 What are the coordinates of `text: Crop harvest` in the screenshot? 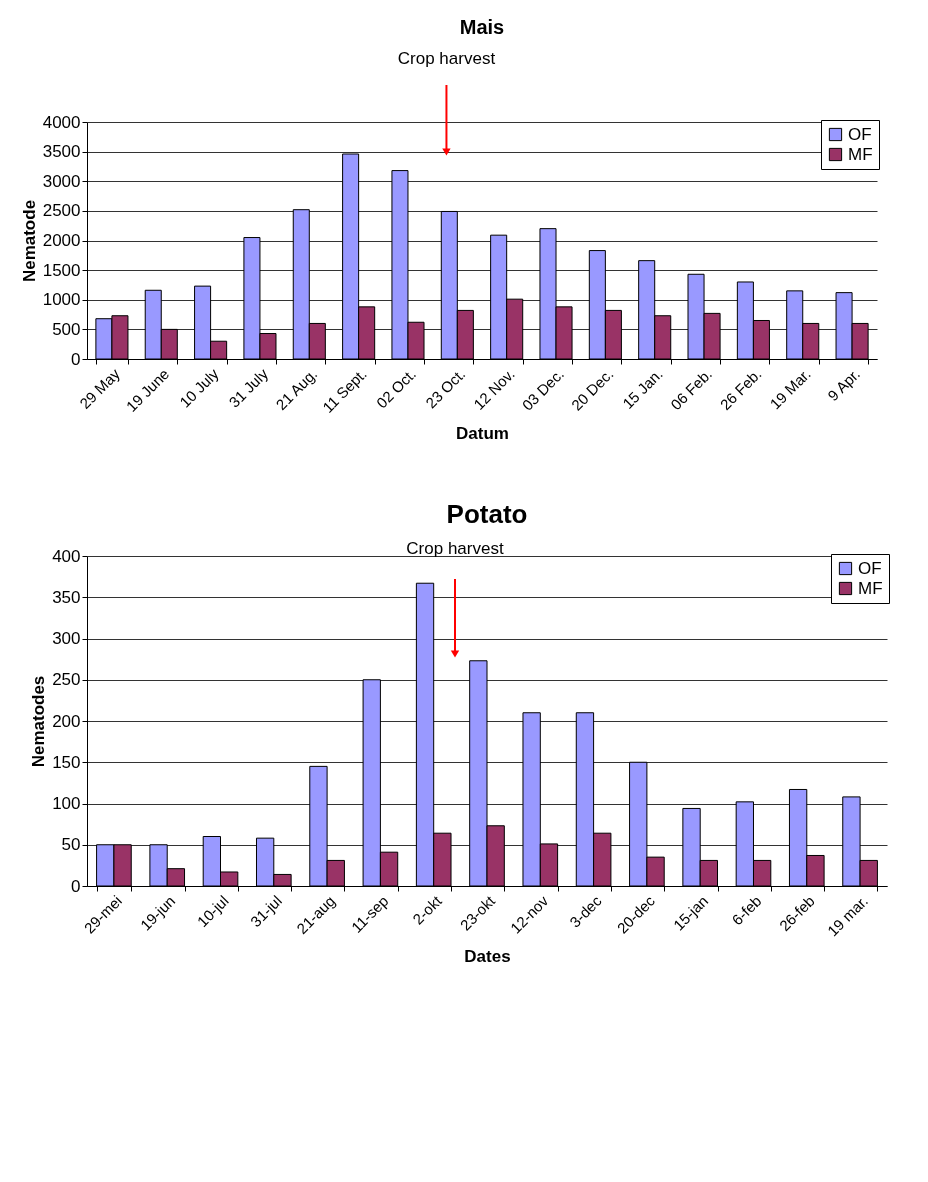 It's located at (446, 58).